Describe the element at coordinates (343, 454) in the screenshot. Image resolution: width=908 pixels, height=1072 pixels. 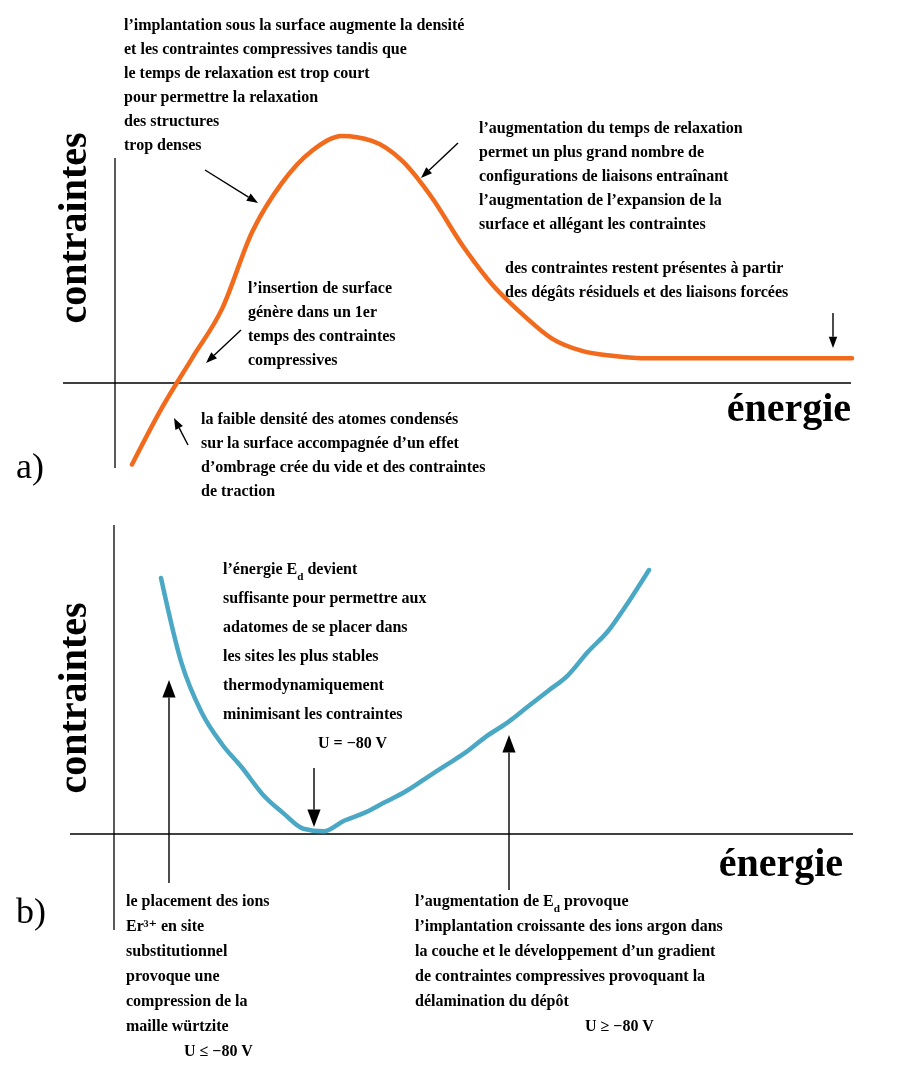
I see `annotation: la faible densité des atomes condensés sur la surface accompagnée d’un effet d’ombrage crée du vide et des contraintes de traction` at that location.